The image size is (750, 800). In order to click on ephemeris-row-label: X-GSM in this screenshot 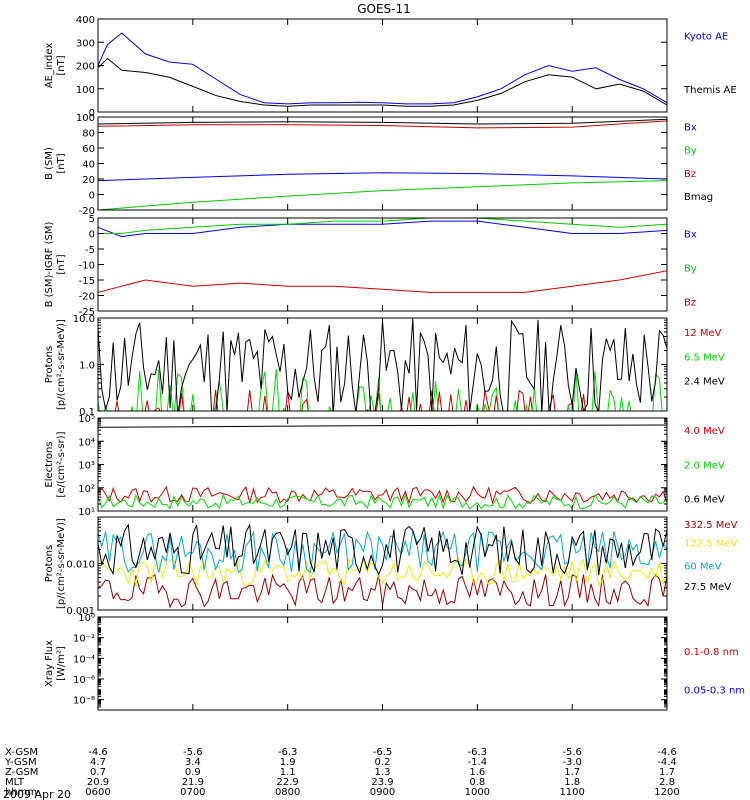, I will do `click(21, 752)`.